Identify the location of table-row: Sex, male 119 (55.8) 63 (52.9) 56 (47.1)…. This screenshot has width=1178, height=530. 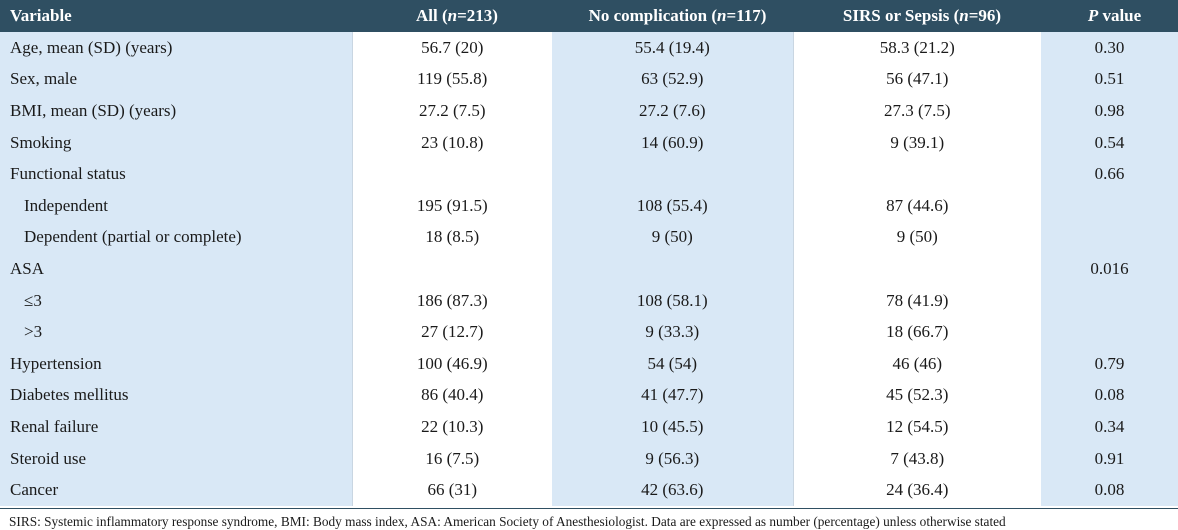
(589, 79).